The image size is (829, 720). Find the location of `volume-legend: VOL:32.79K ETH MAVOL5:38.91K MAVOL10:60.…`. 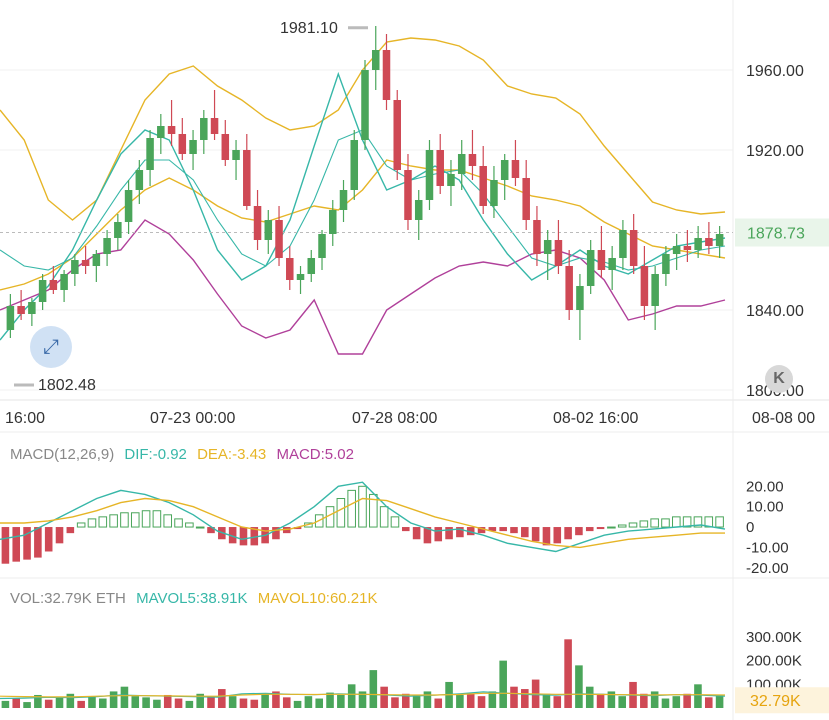

volume-legend: VOL:32.79K ETH MAVOL5:38.91K MAVOL10:60.… is located at coordinates (194, 598).